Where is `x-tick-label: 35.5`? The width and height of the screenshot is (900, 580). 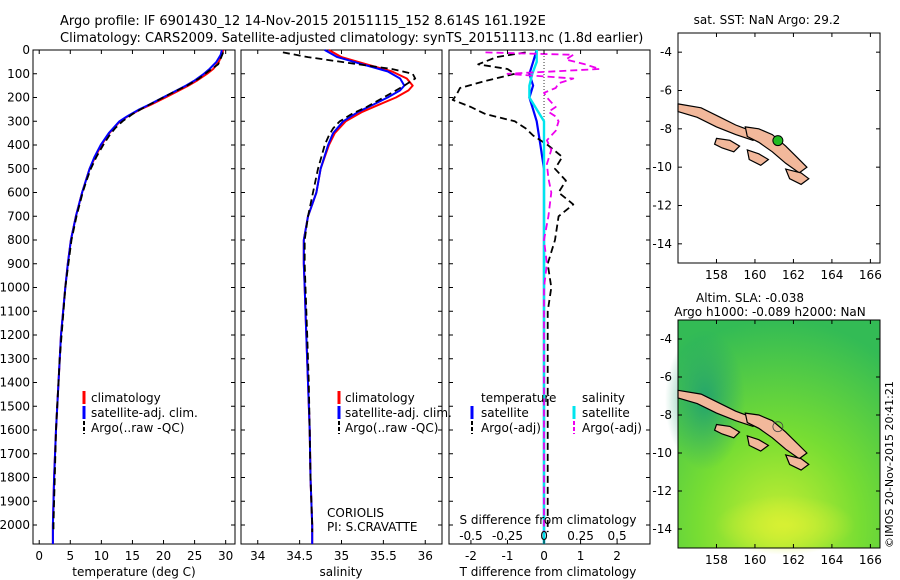 x-tick-label: 35.5 is located at coordinates (383, 556).